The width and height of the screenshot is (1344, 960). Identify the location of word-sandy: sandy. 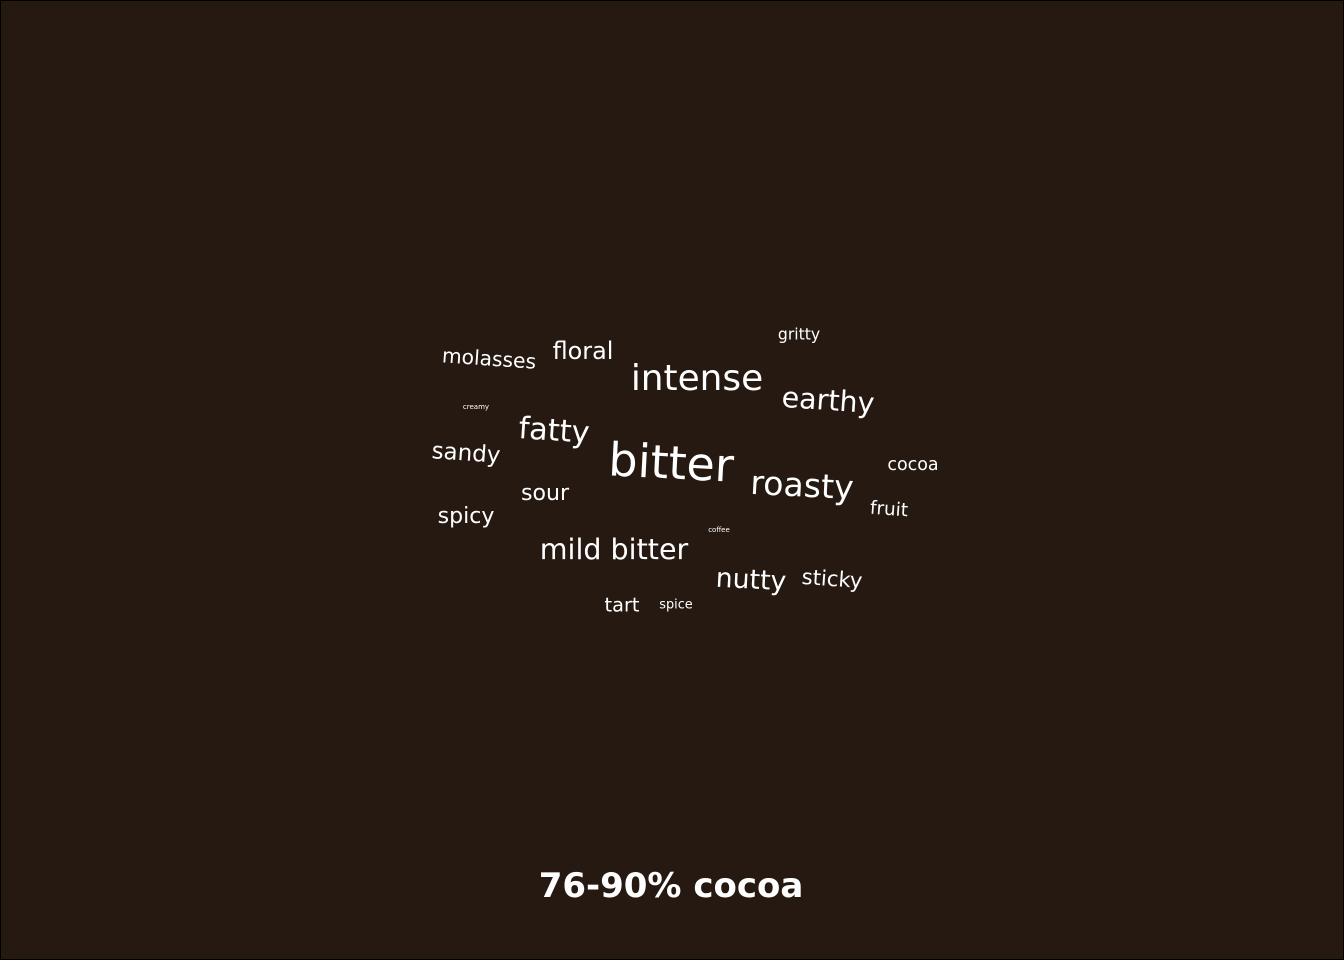
(466, 453).